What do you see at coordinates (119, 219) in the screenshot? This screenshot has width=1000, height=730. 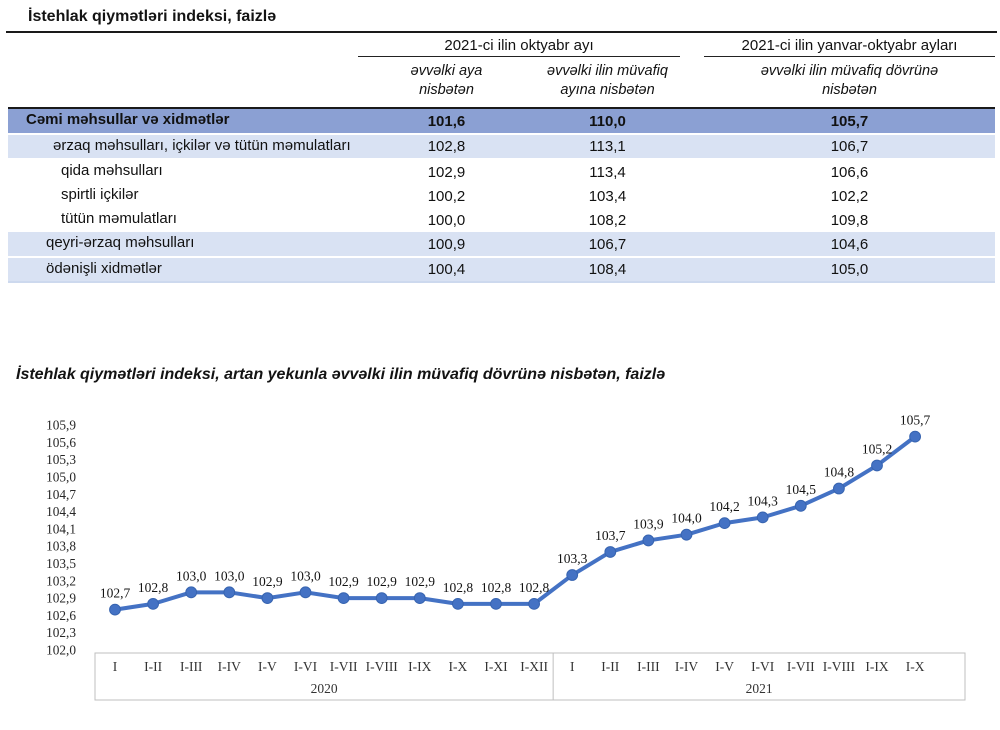 I see `row-label: tütün məmulatları` at bounding box center [119, 219].